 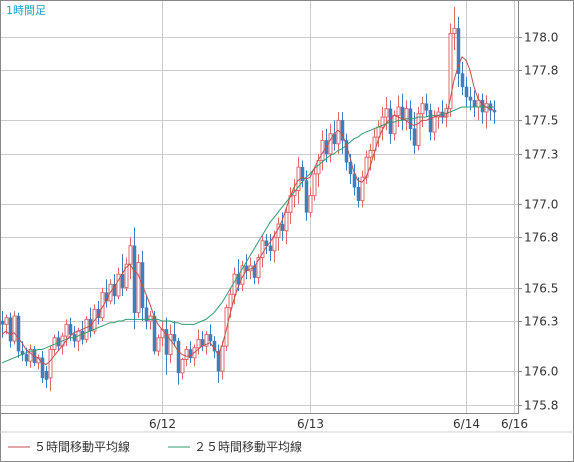 What do you see at coordinates (514, 424) in the screenshot?
I see `x-tick-label: 6/16` at bounding box center [514, 424].